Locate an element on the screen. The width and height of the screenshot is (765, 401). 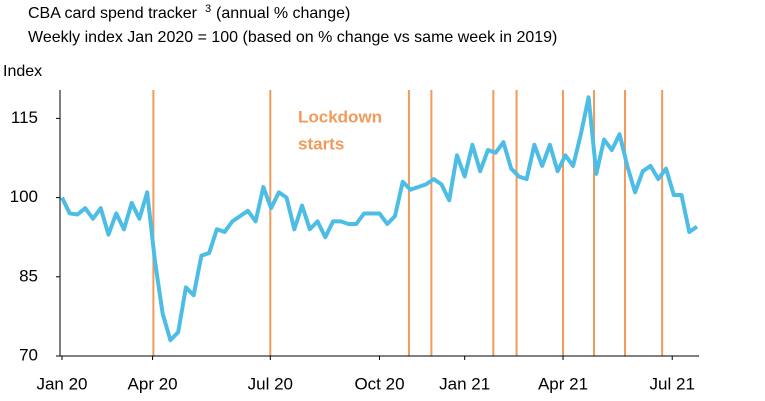
x-tick-label: Jul 20 is located at coordinates (270, 383).